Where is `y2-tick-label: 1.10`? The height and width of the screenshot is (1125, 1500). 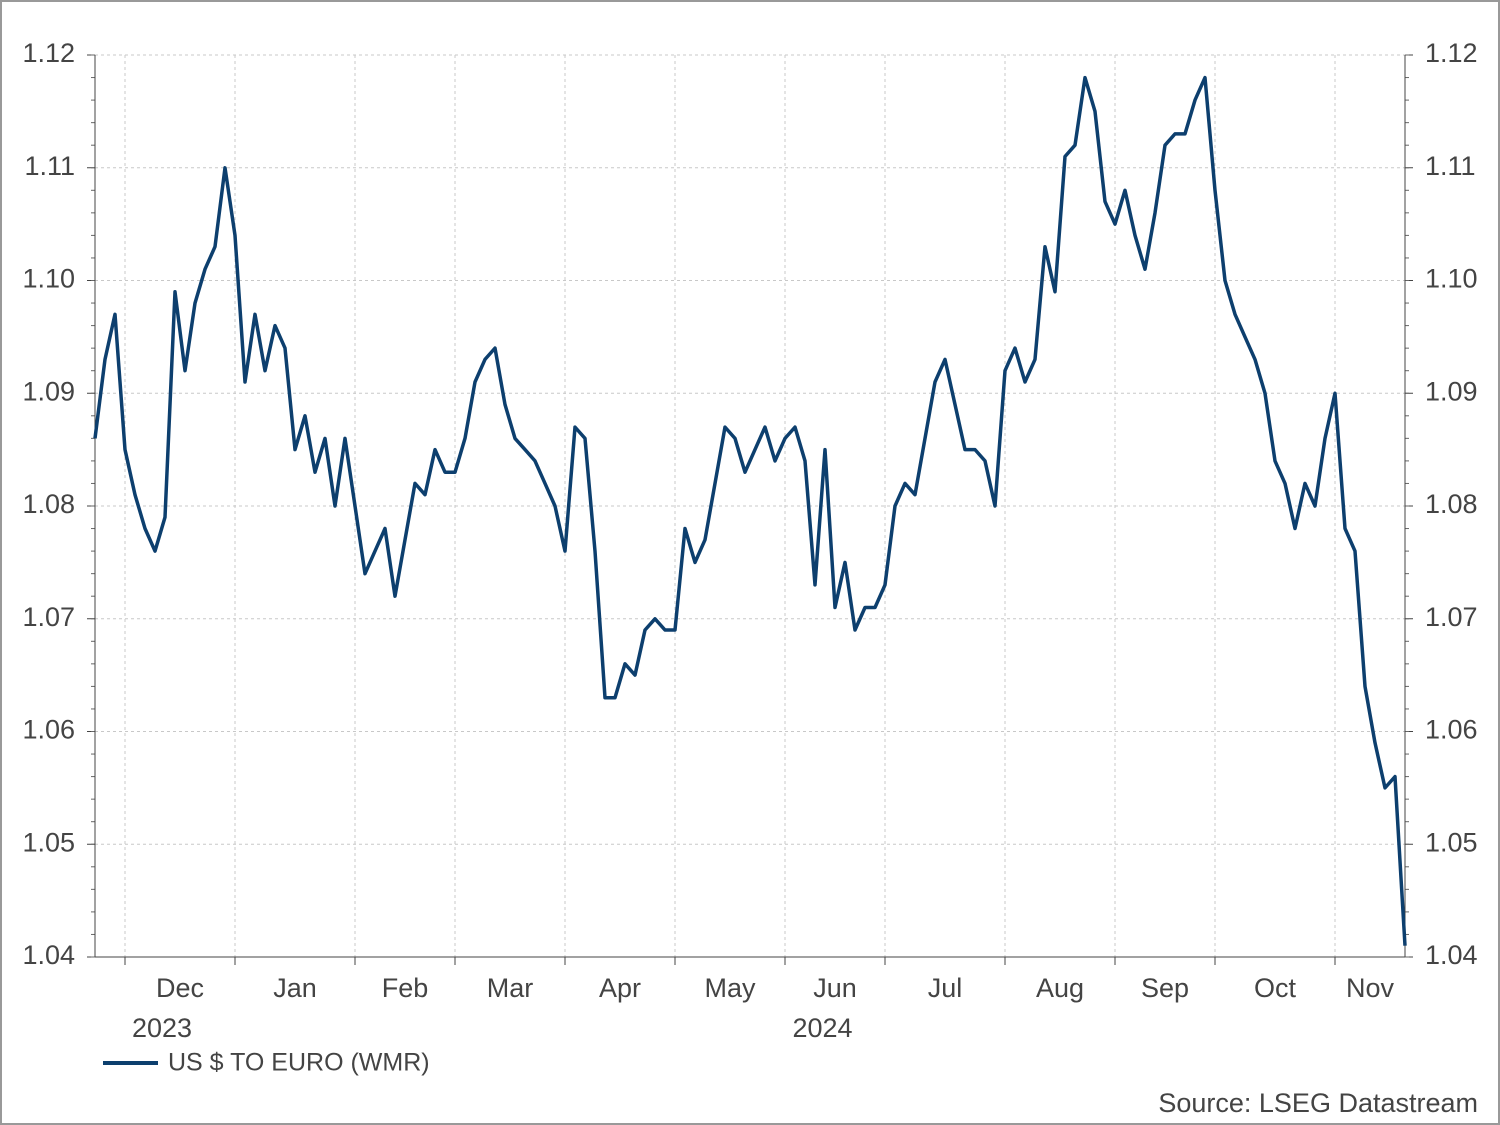 y2-tick-label: 1.10 is located at coordinates (1451, 279).